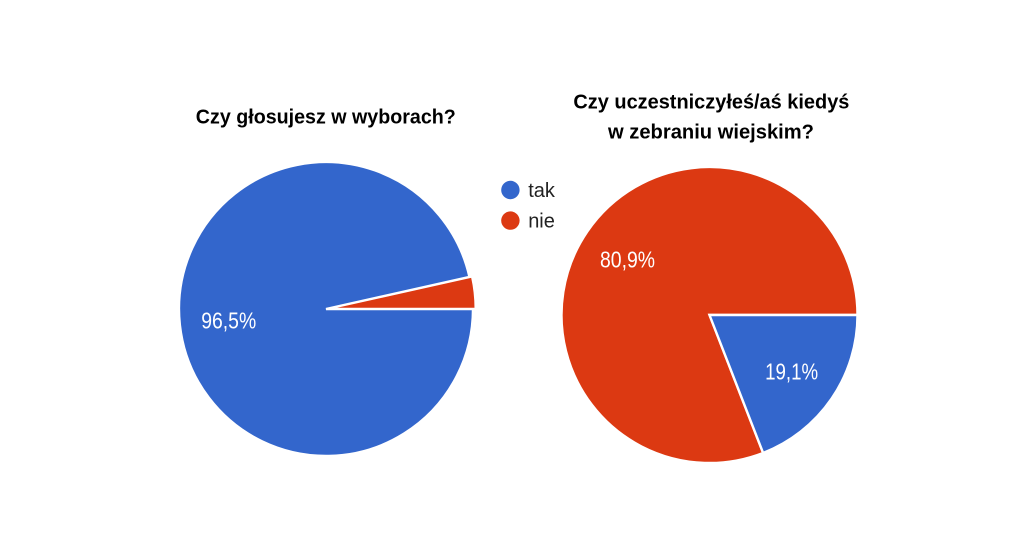  Describe the element at coordinates (710, 132) in the screenshot. I see `svg-text: w zebraniu wiejskim?` at that location.